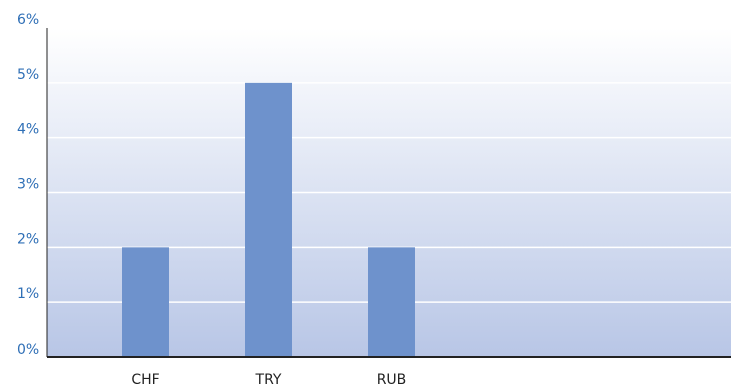 This screenshot has width=737, height=392. I want to click on y-tick-label: 2%, so click(28, 239).